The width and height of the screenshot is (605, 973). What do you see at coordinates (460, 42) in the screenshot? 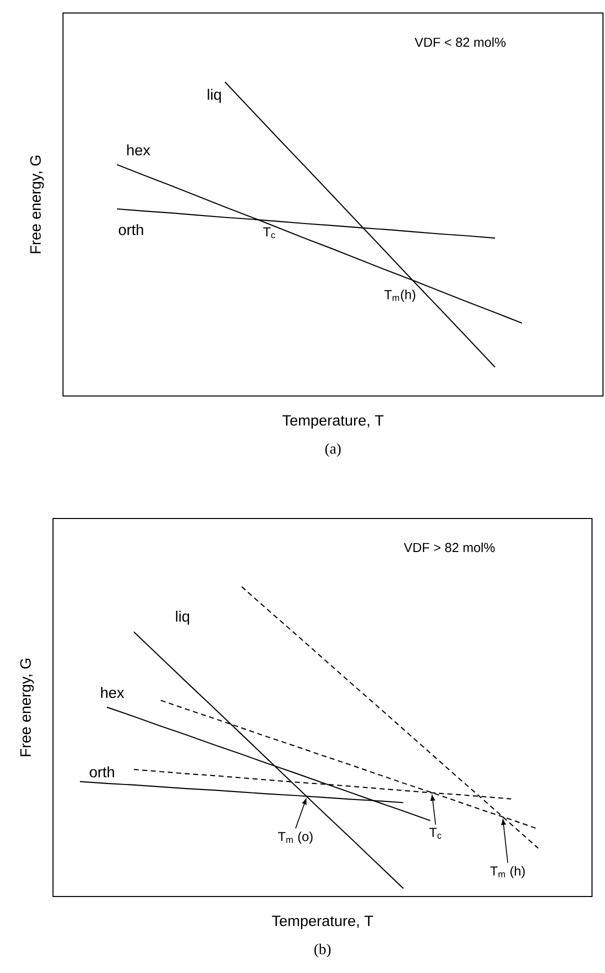
I see `text: VDF < 82 mol%` at bounding box center [460, 42].